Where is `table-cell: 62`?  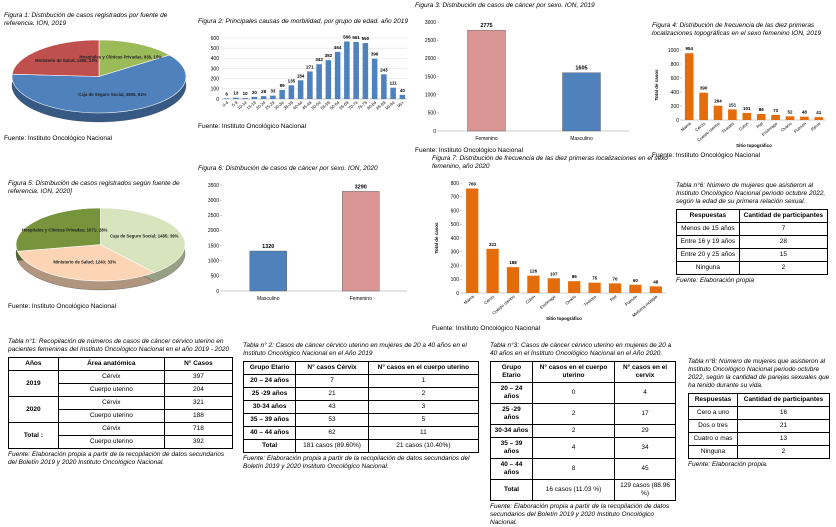
table-cell: 62 is located at coordinates (332, 433).